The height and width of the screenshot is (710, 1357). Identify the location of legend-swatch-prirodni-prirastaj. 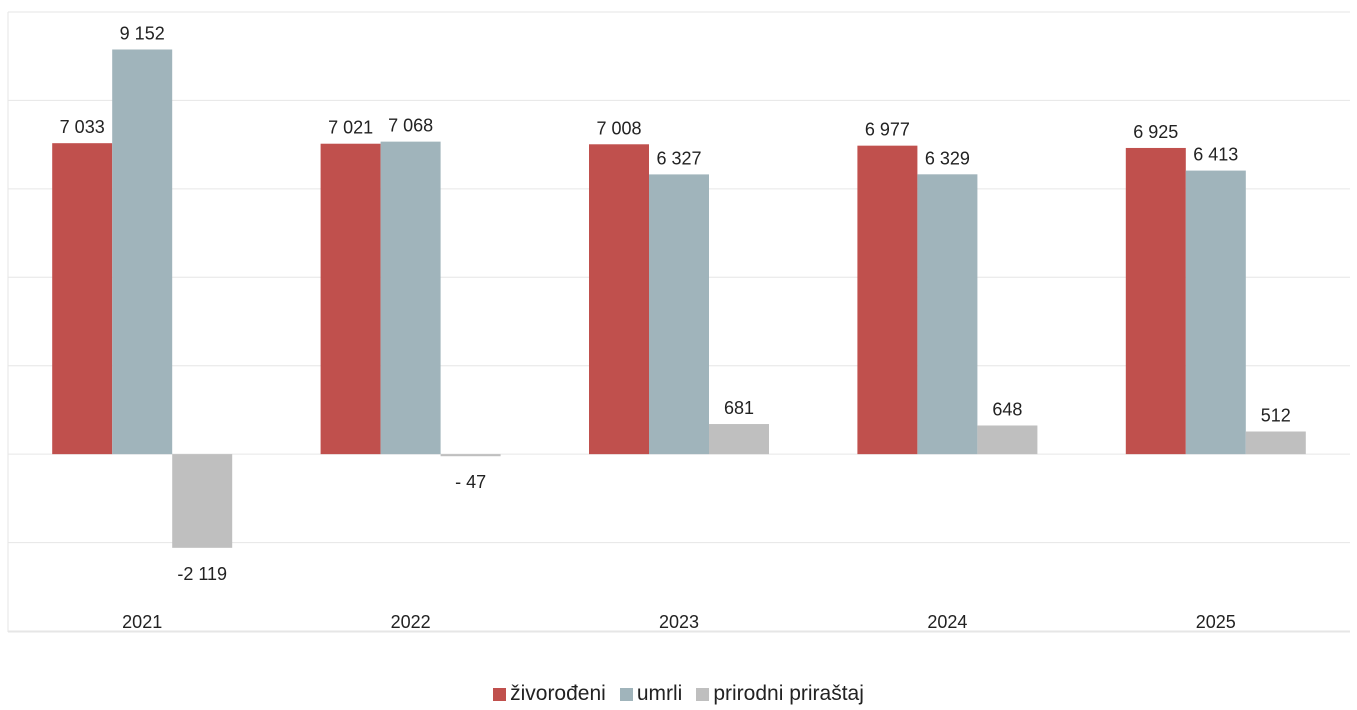
(703, 694).